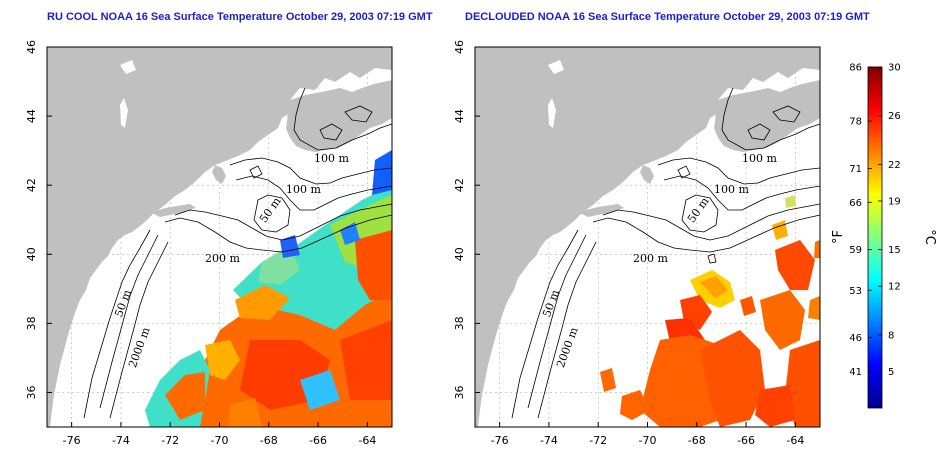 Image resolution: width=950 pixels, height=475 pixels. What do you see at coordinates (855, 169) in the screenshot?
I see `fahrenheit-tick-label: 71` at bounding box center [855, 169].